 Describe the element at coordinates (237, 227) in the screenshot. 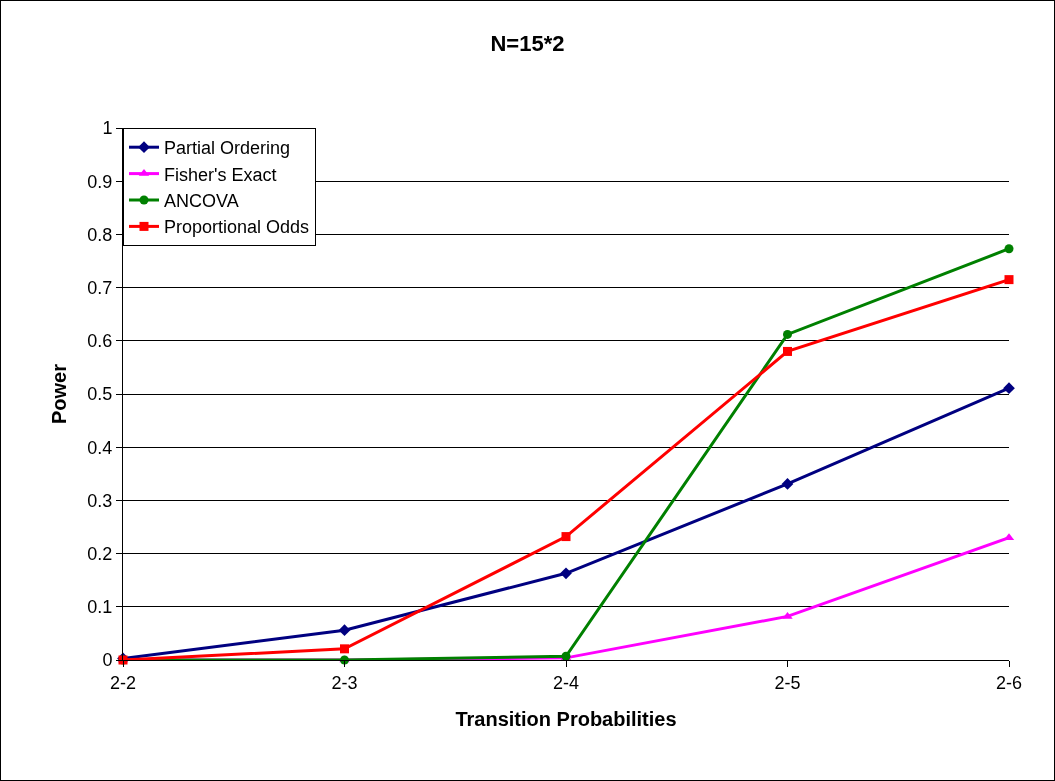

I see `legend-label: Proportional Odds` at that location.